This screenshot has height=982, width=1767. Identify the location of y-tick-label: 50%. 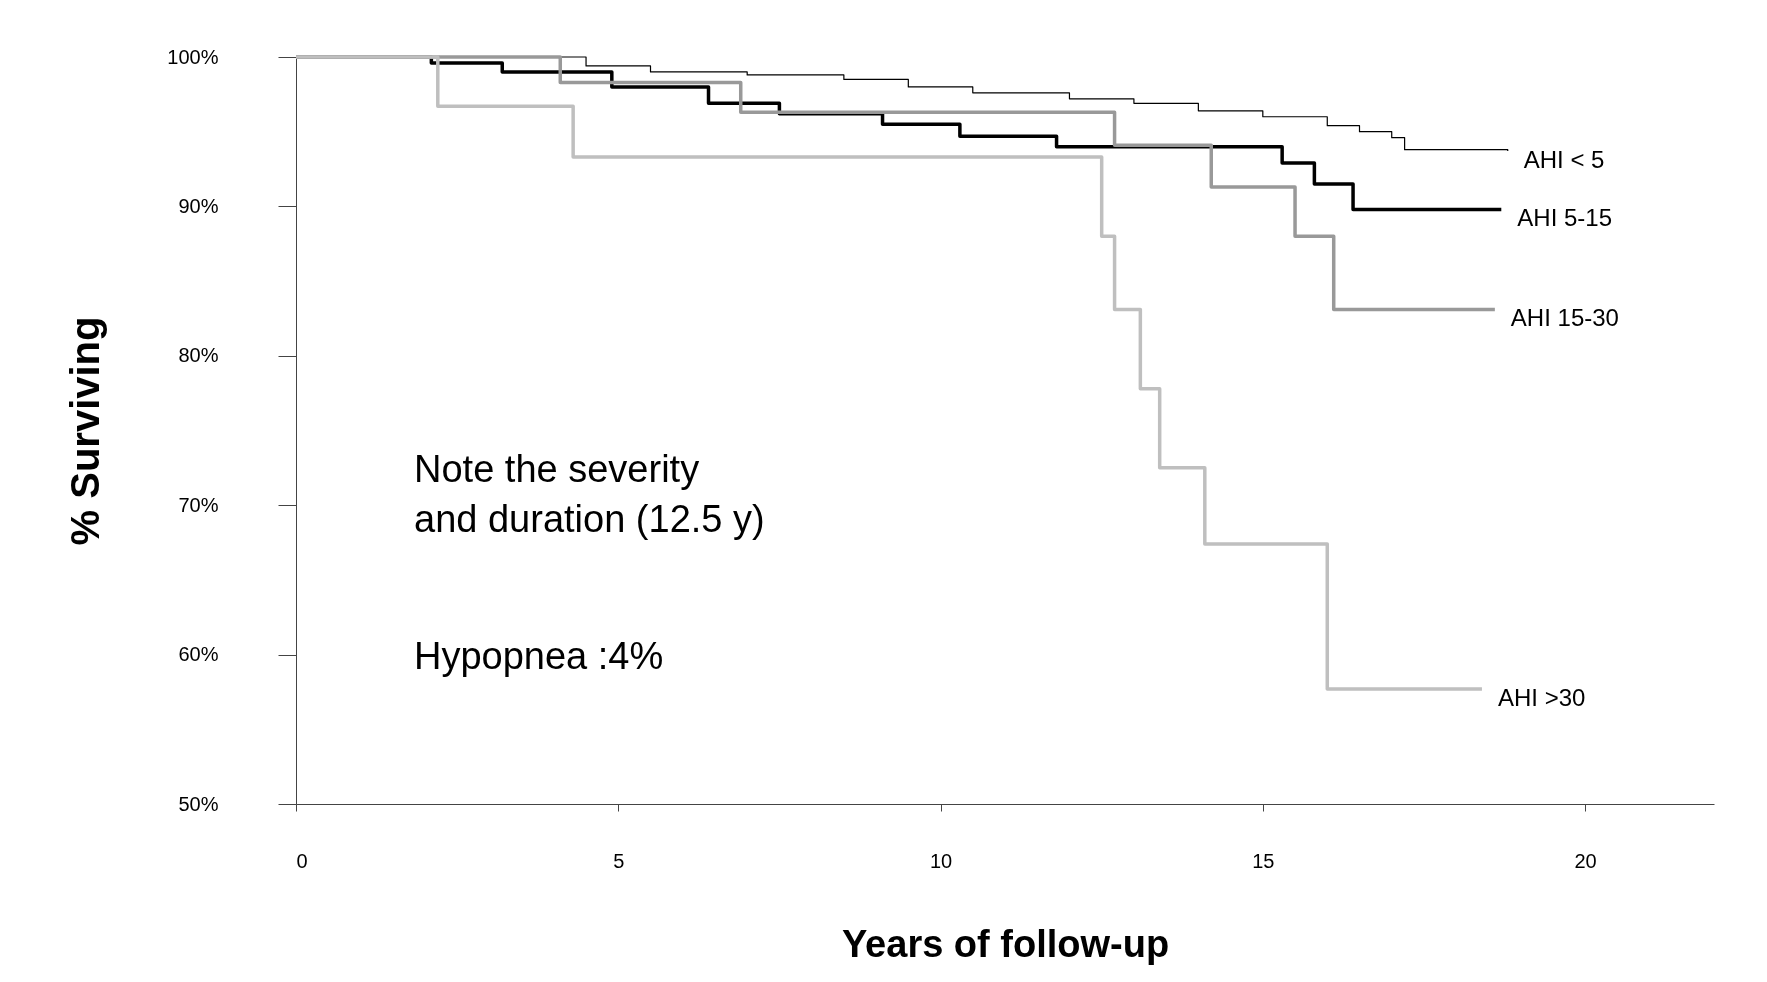
(198, 803).